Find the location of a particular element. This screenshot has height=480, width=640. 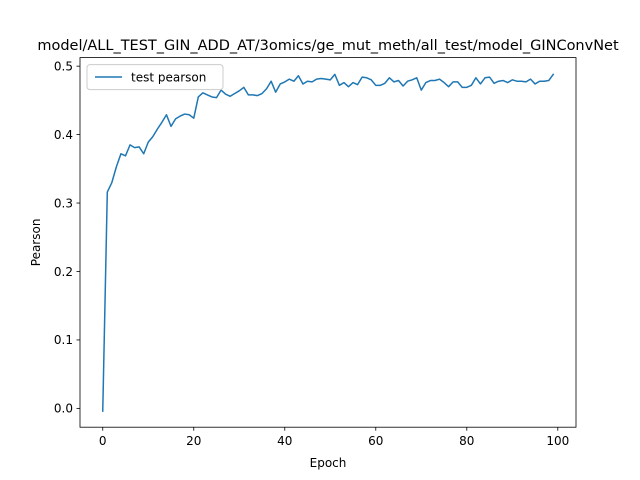

x-tick-label: 80 is located at coordinates (466, 441).